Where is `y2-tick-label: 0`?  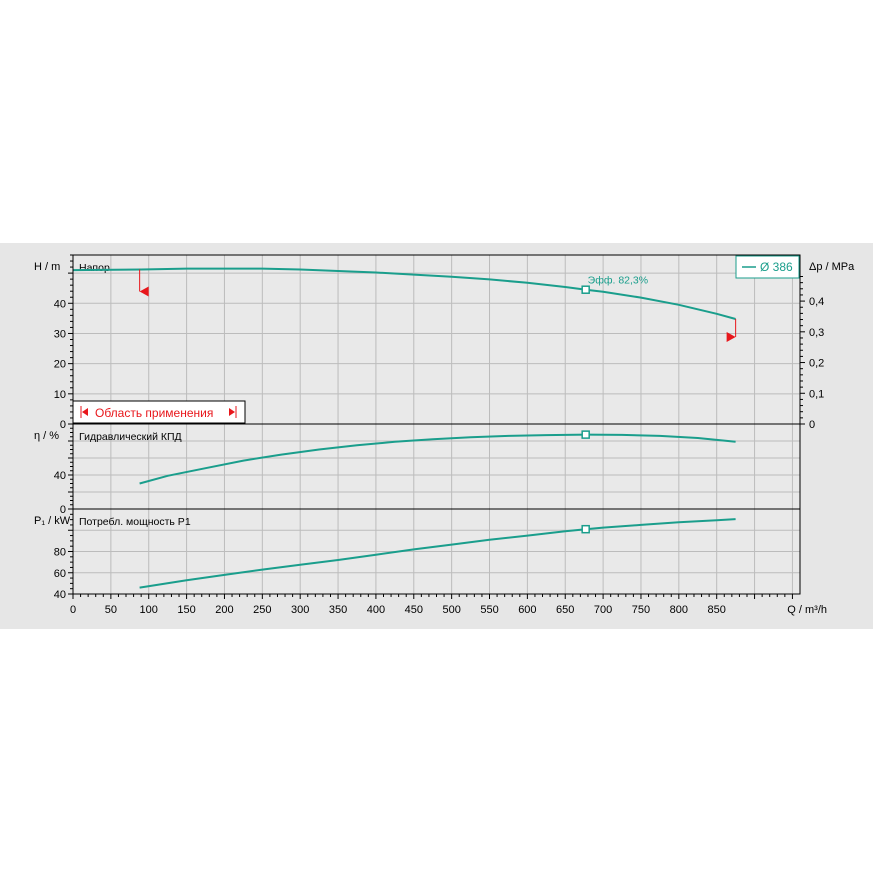 y2-tick-label: 0 is located at coordinates (812, 425).